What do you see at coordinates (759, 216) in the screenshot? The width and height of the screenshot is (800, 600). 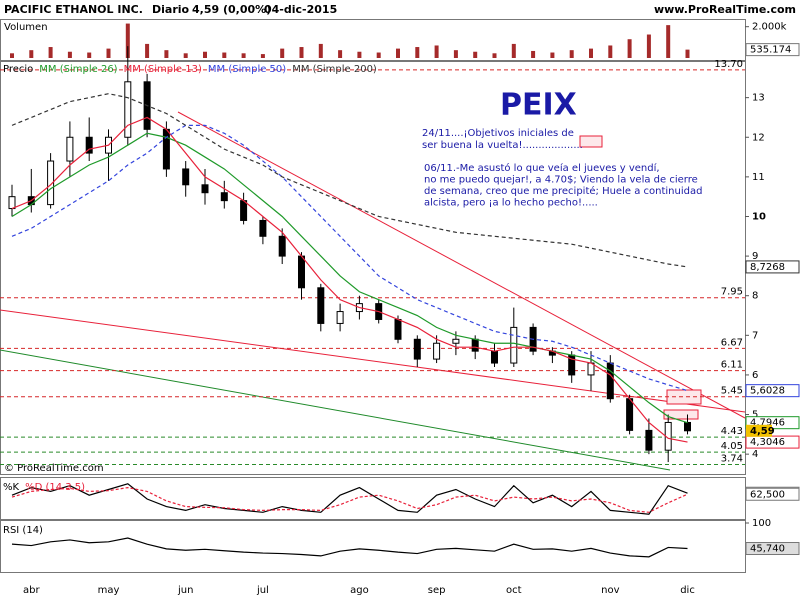 I see `y-tick-label: 10` at bounding box center [759, 216].